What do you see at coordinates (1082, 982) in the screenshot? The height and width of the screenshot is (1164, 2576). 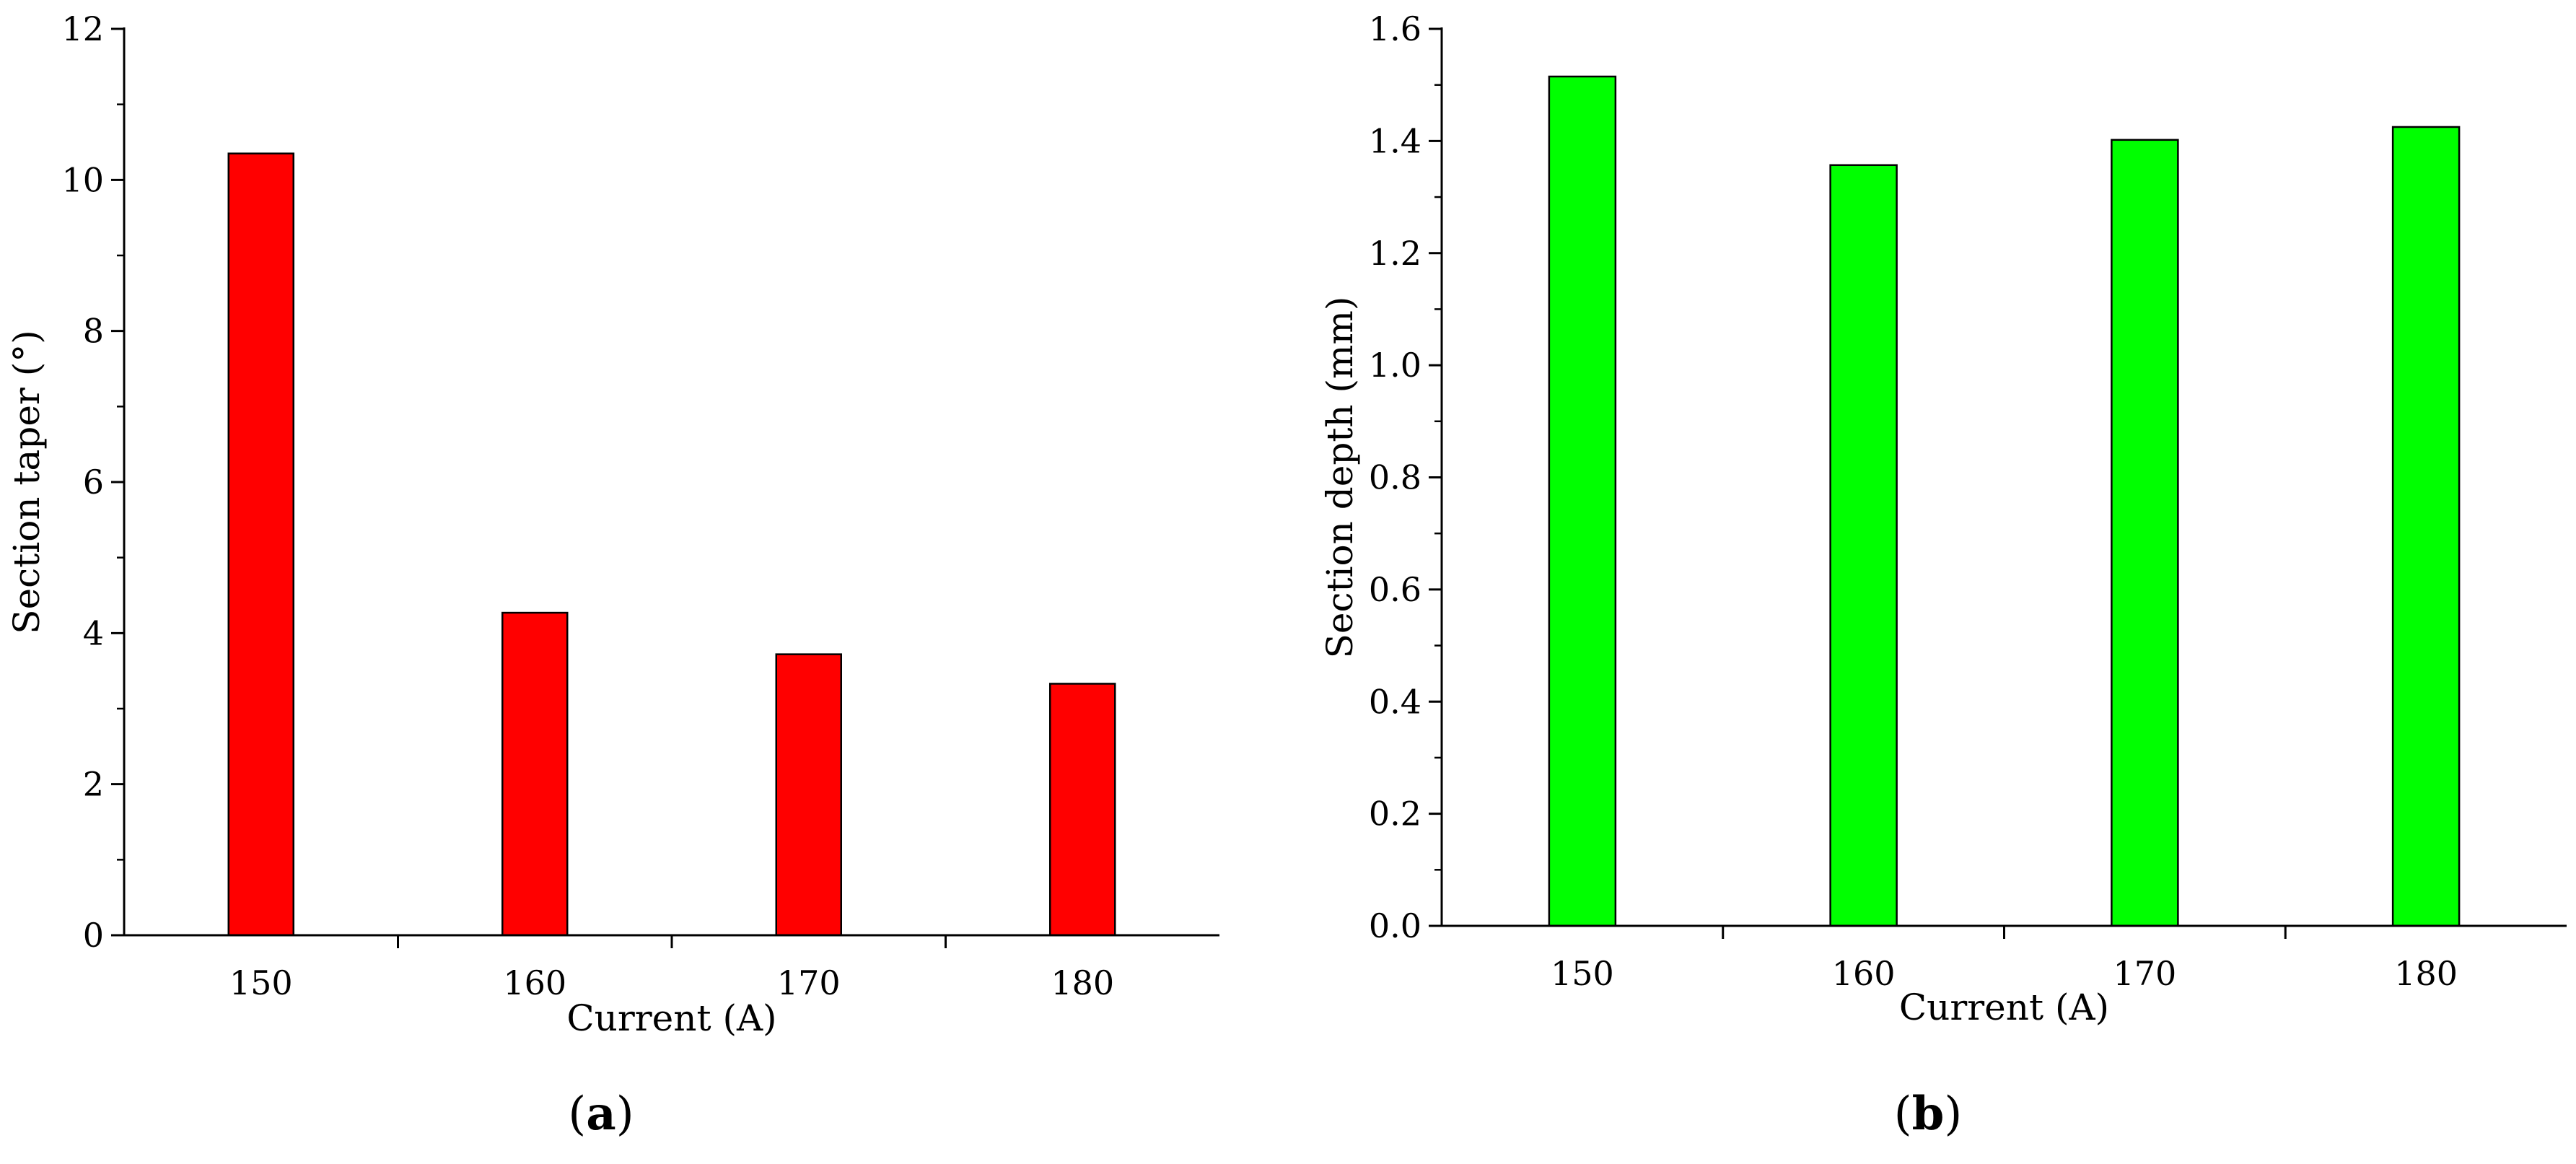 I see `x-tick-label-a-180: 180` at bounding box center [1082, 982].